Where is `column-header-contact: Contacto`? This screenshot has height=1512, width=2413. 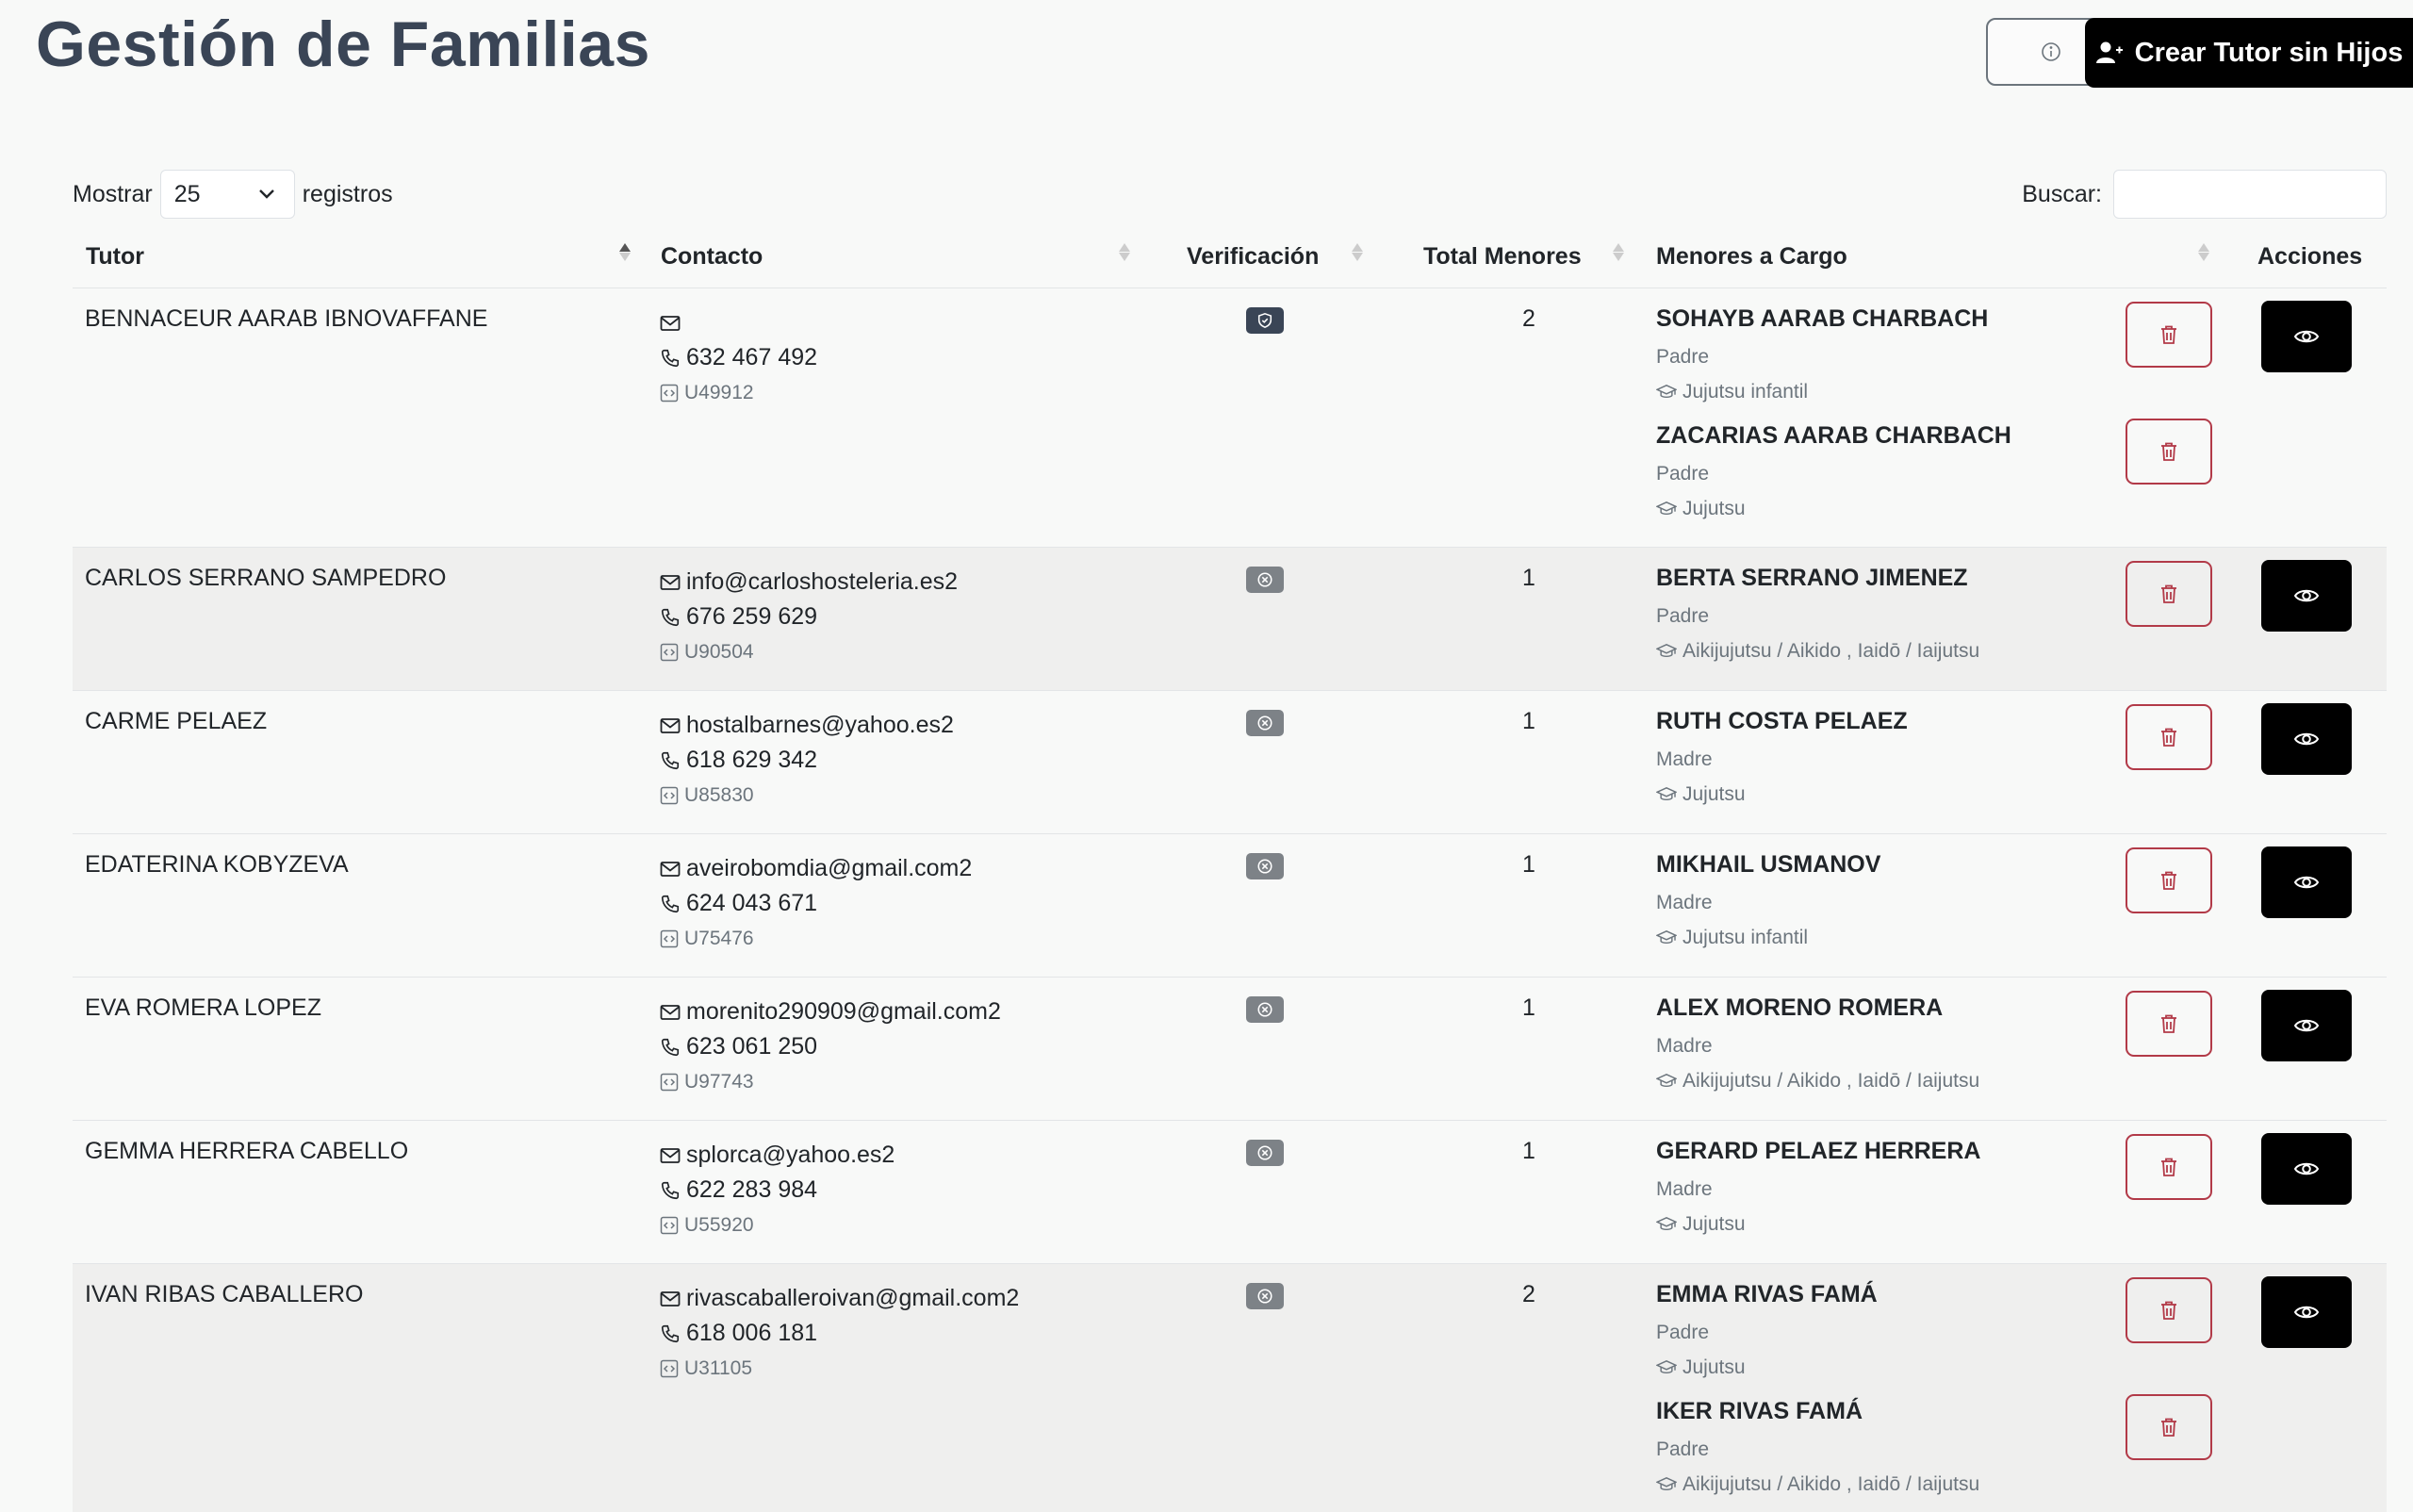 column-header-contact: Contacto is located at coordinates (712, 257).